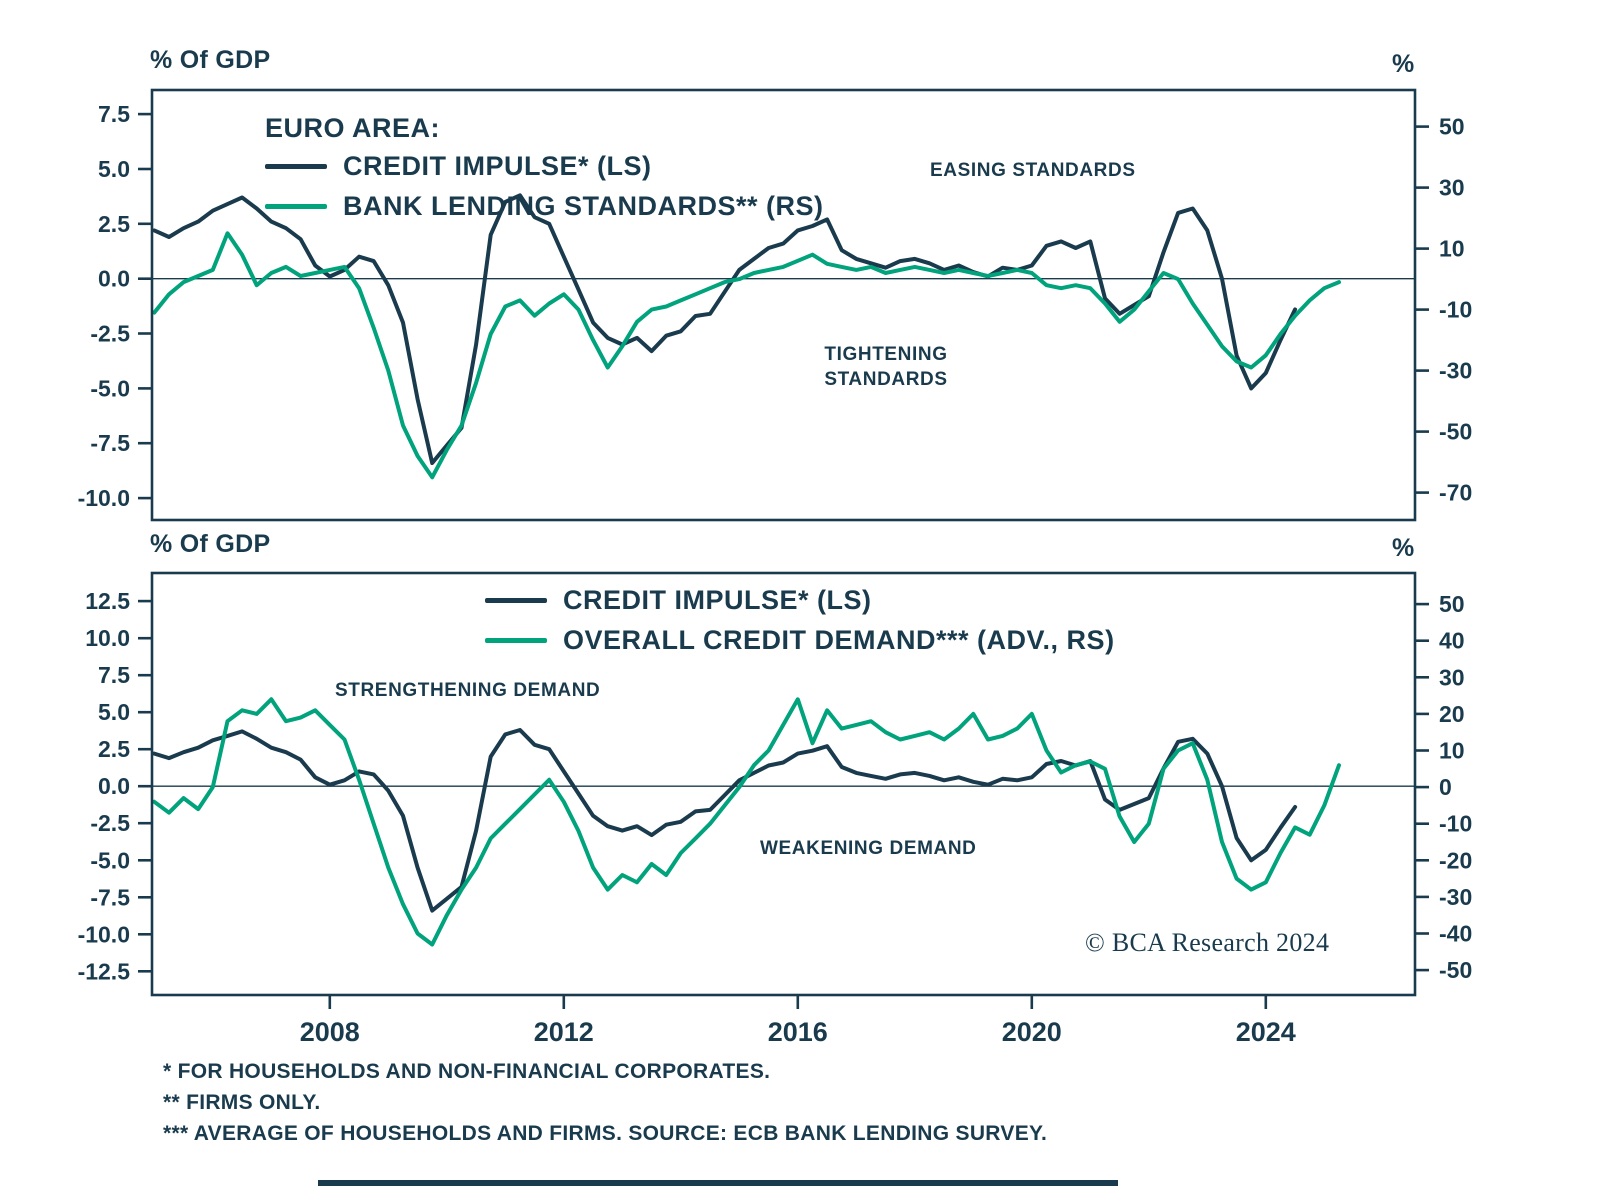 The width and height of the screenshot is (1600, 1186). What do you see at coordinates (1033, 170) in the screenshot?
I see `easing-standards-annotation: EASING STANDARDS` at bounding box center [1033, 170].